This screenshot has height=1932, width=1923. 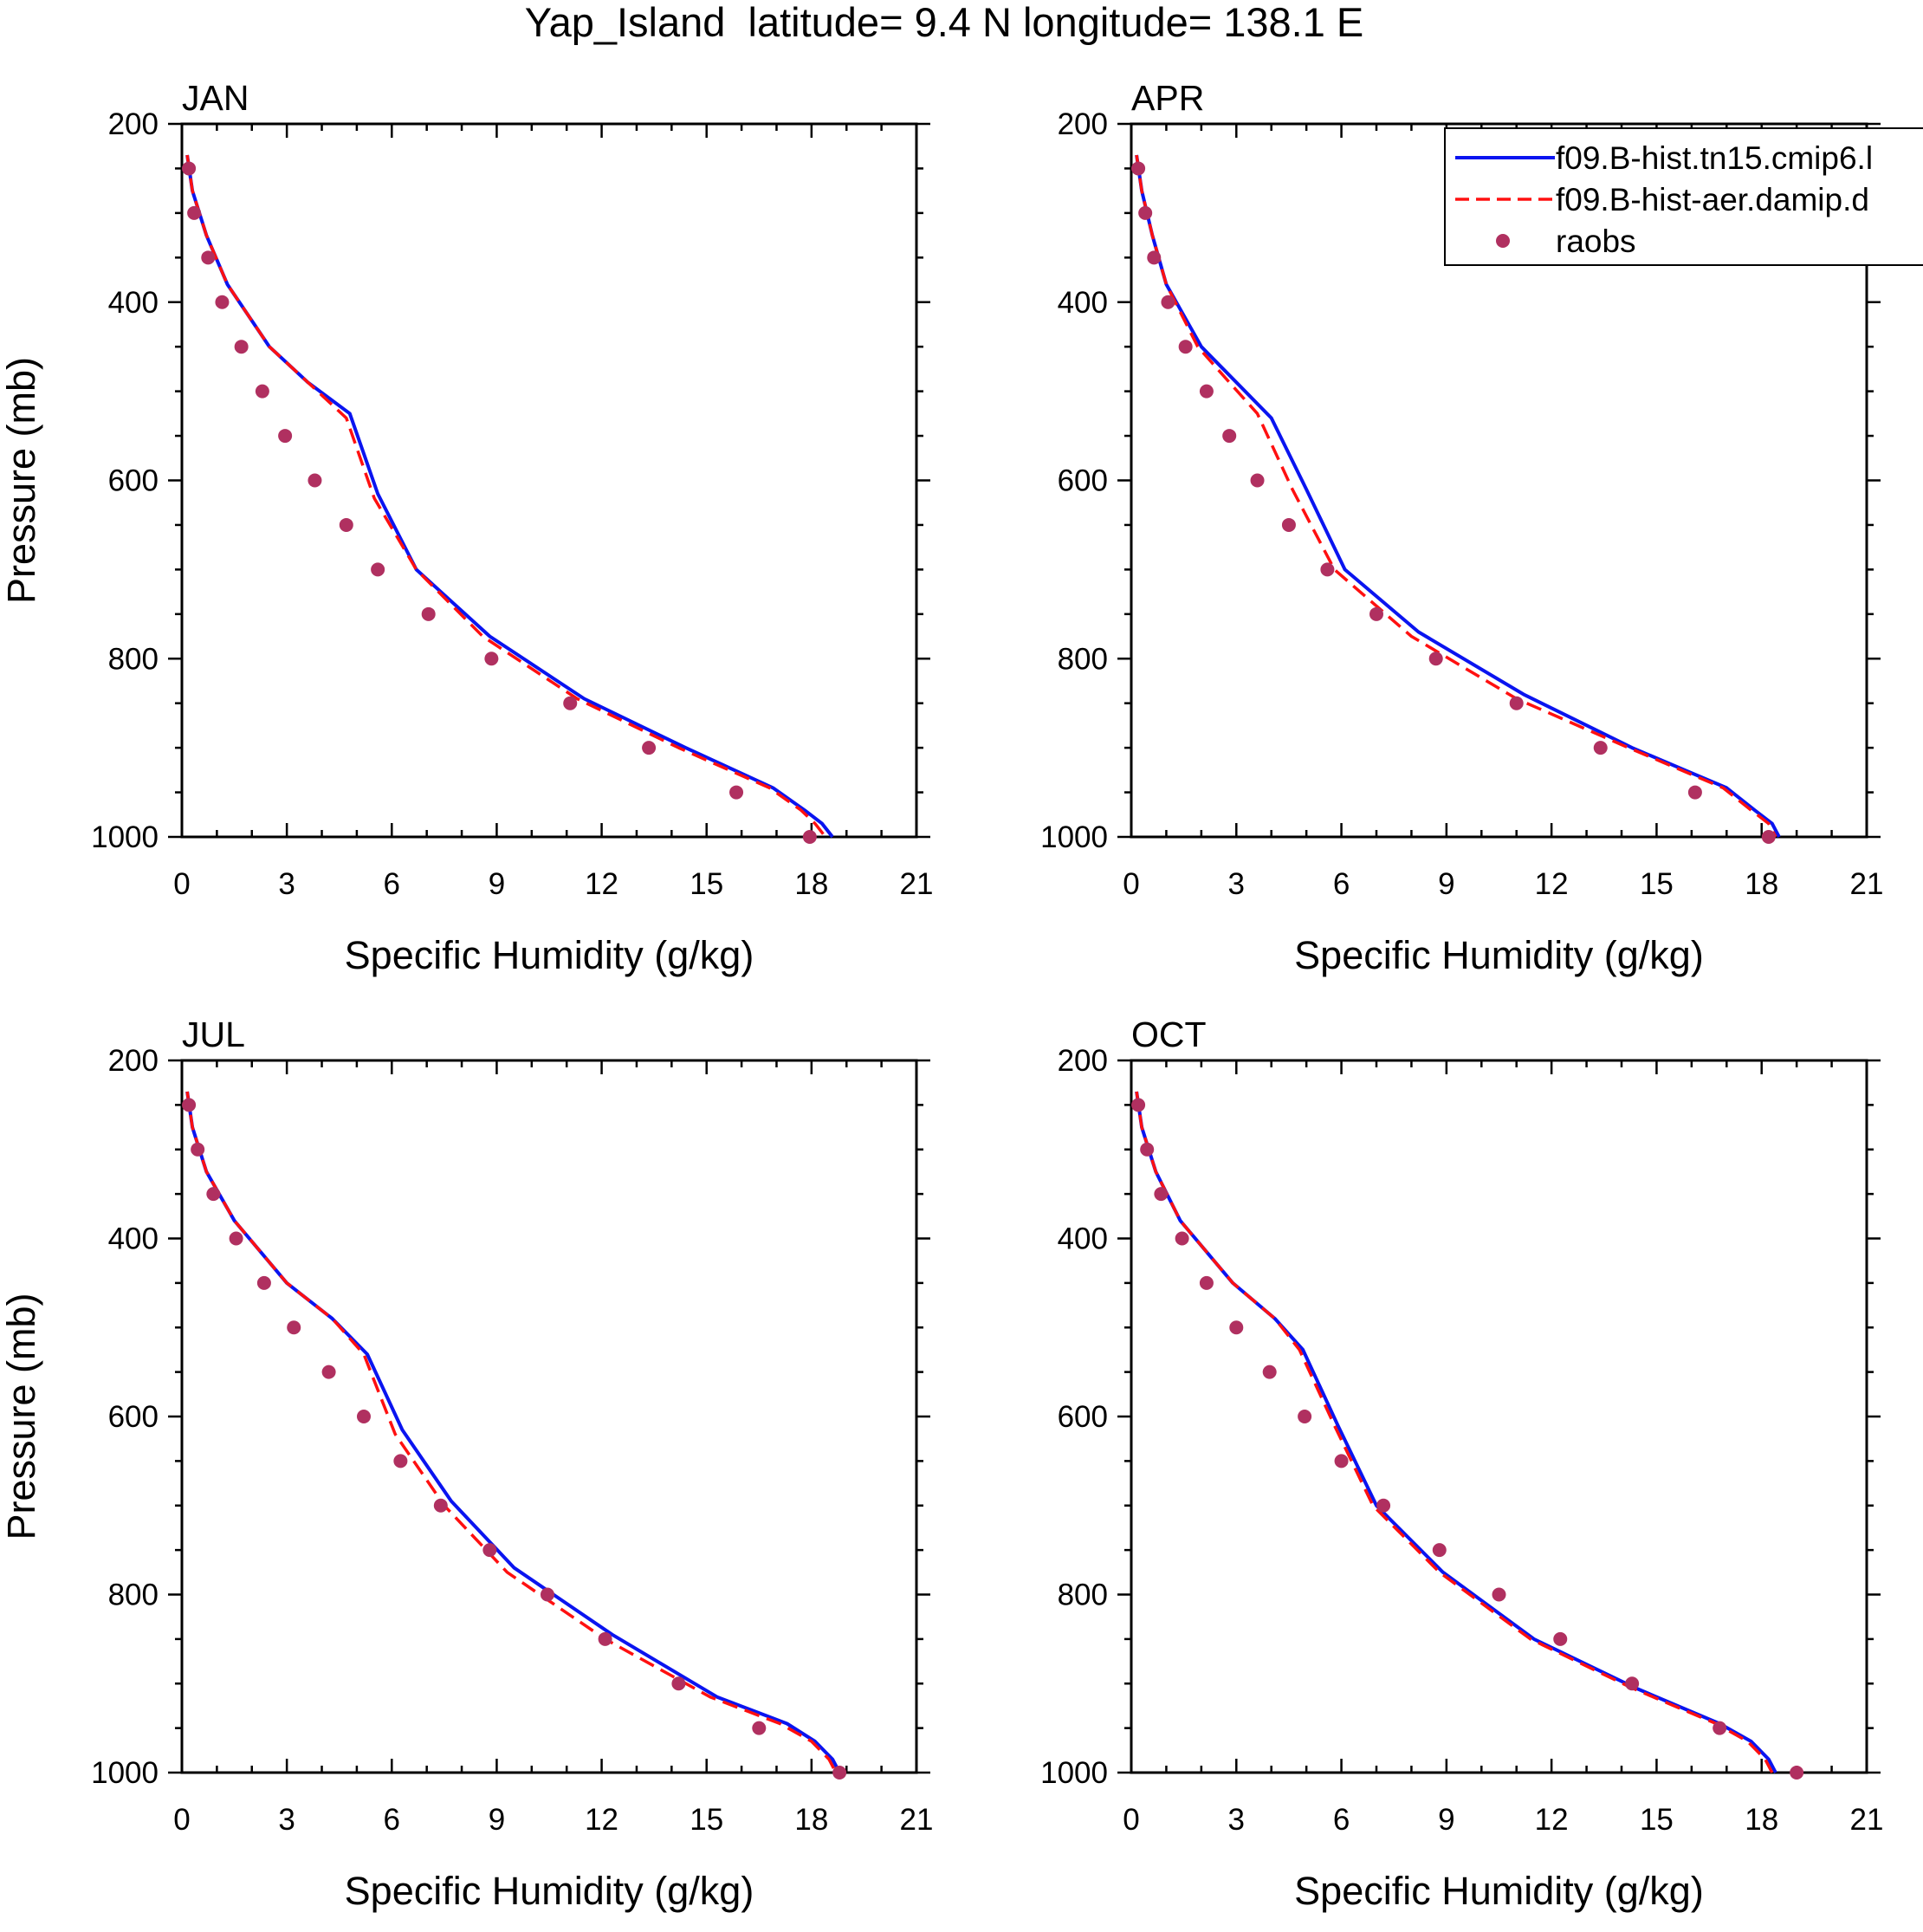 I want to click on panel-title: JAN, so click(x=215, y=98).